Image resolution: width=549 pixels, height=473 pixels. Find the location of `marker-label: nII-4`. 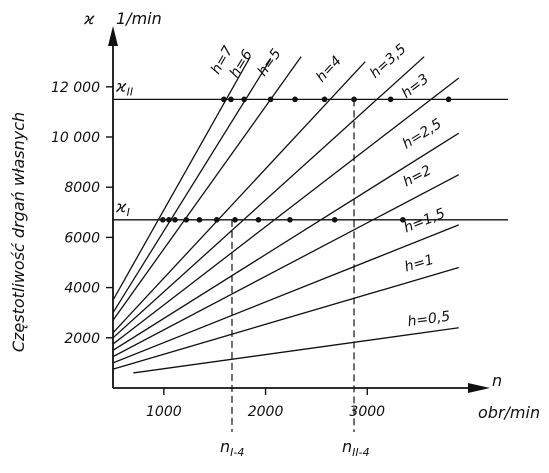

marker-label: nII-4 is located at coordinates (356, 448).